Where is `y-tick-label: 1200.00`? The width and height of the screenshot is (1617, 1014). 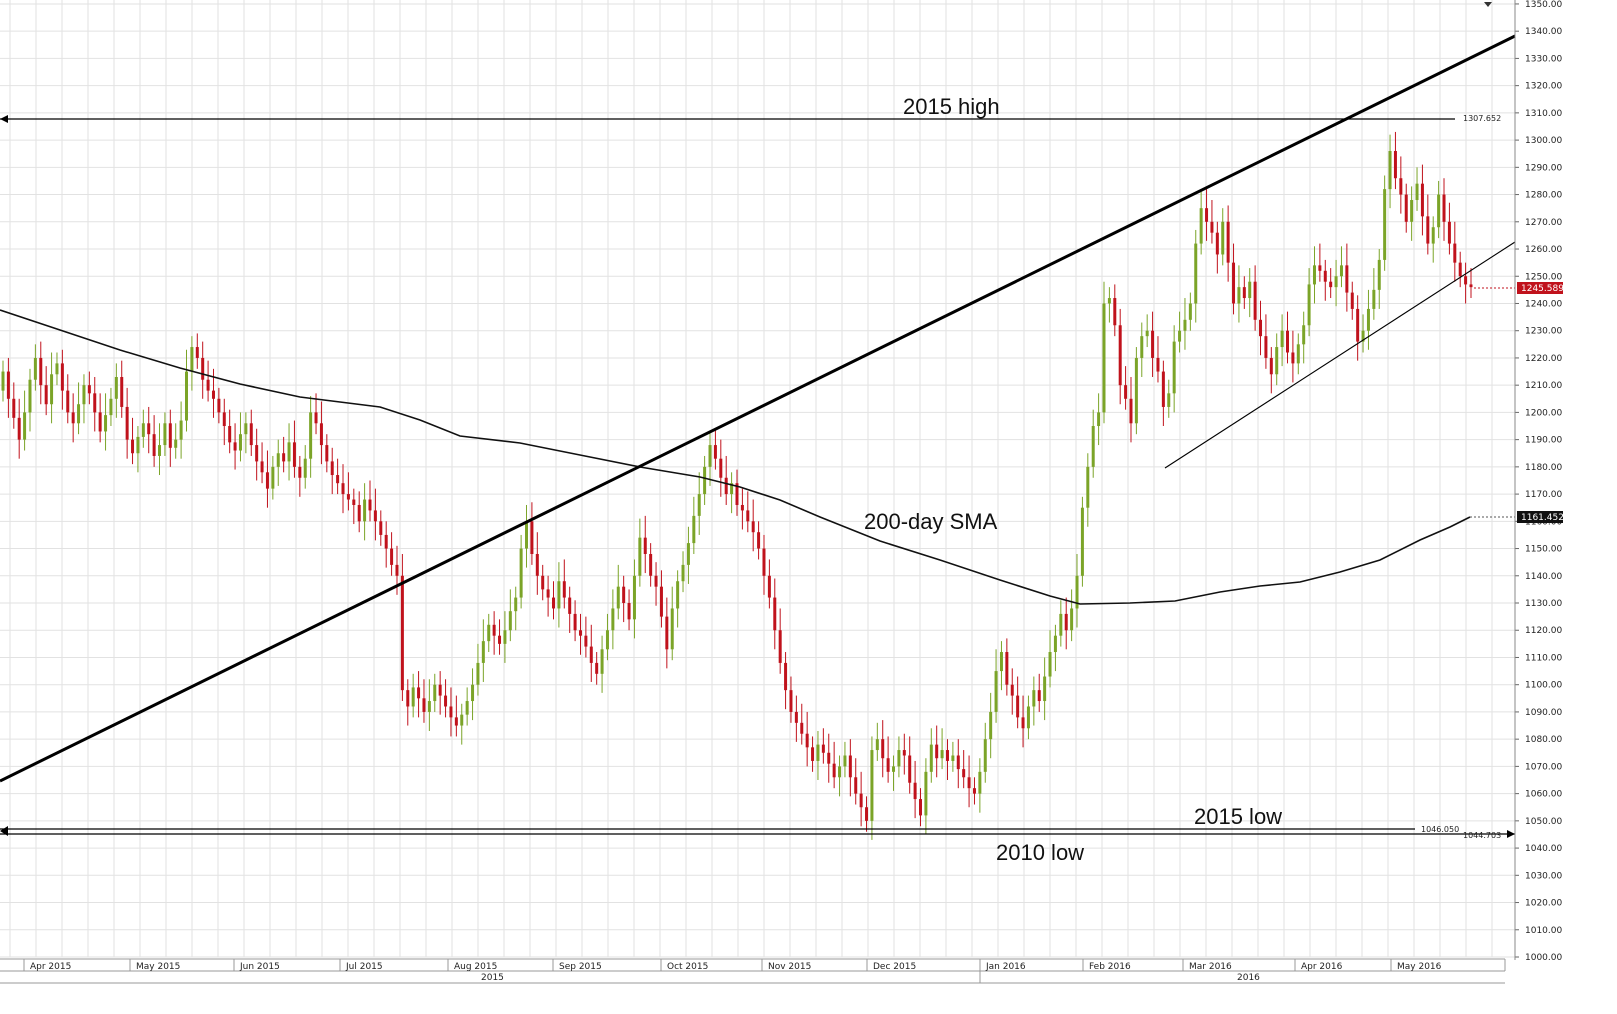 y-tick-label: 1200.00 is located at coordinates (1543, 413).